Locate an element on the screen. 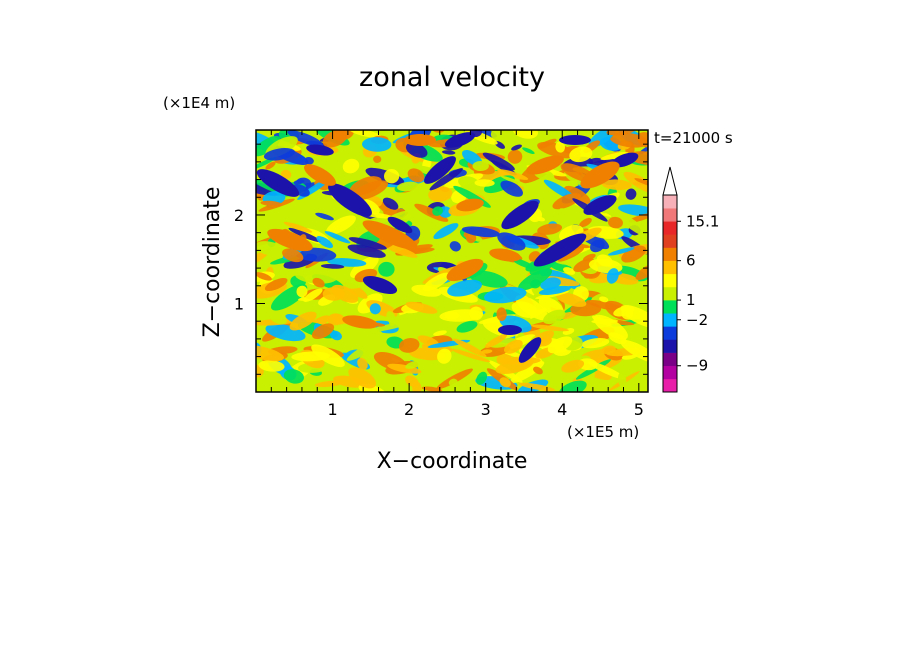  x-tick-label: 3 is located at coordinates (486, 409).